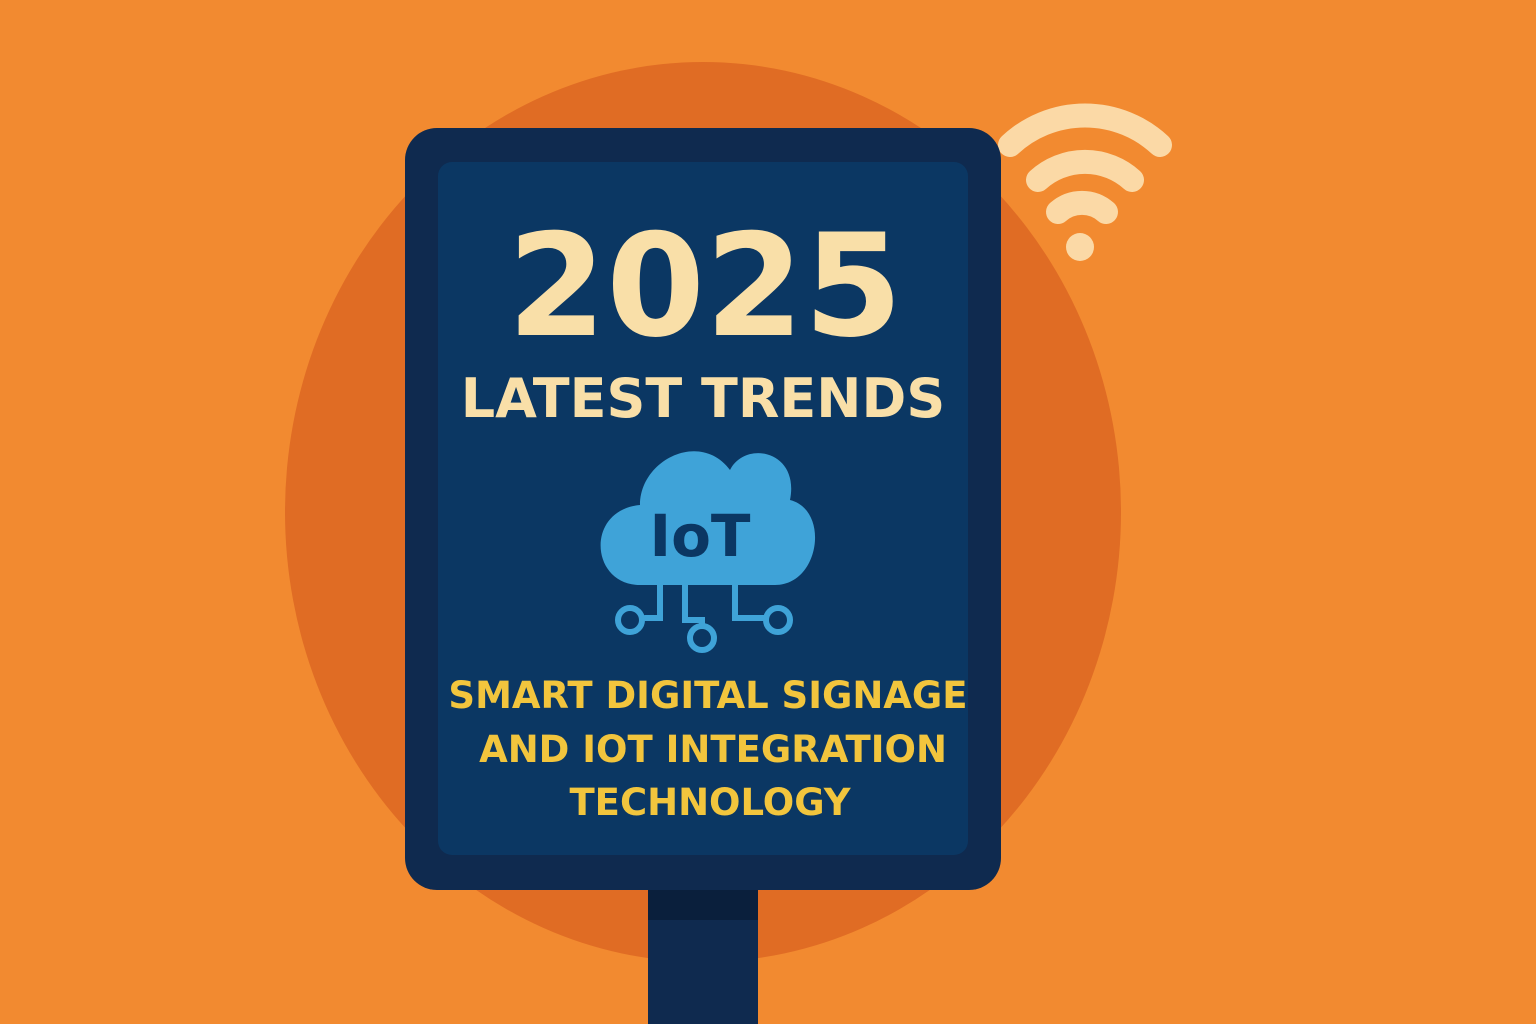 The image size is (1536, 1024). Describe the element at coordinates (710, 802) in the screenshot. I see `subtitle-line: TECHNOLOGY` at that location.